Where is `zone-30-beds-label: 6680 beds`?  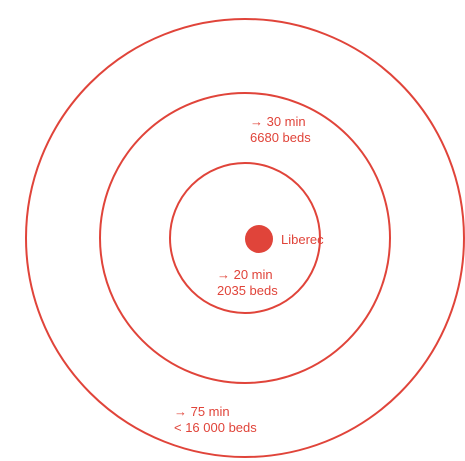
zone-30-beds-label: 6680 beds is located at coordinates (280, 137).